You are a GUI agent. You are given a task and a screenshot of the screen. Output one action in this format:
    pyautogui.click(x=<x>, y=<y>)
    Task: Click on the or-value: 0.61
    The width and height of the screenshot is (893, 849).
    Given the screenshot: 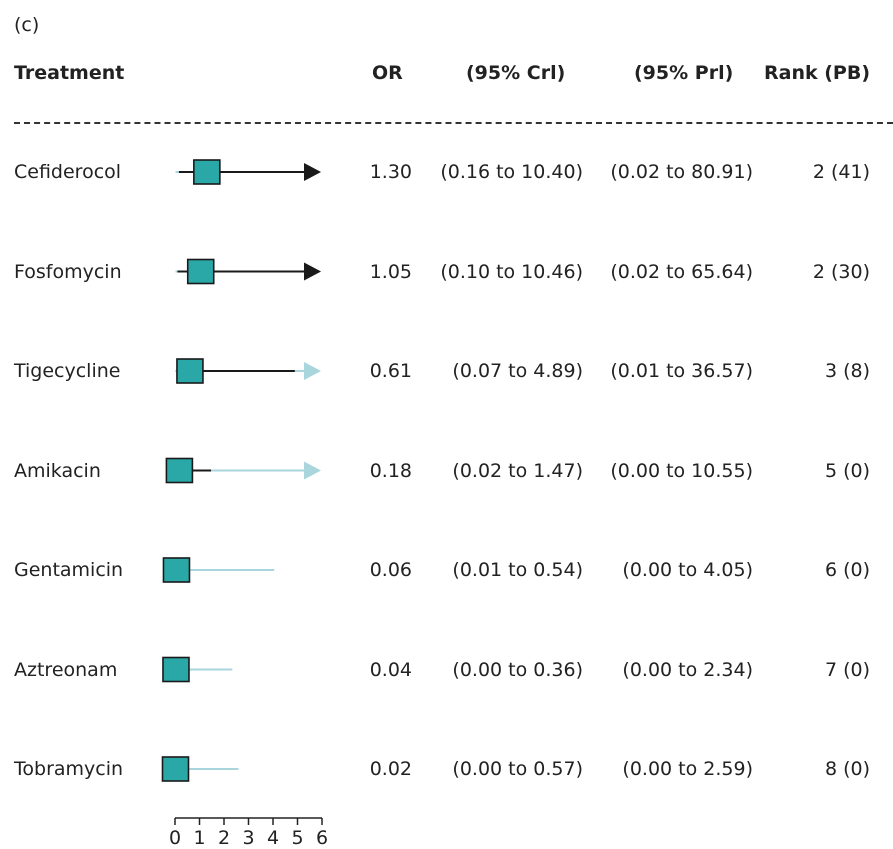 What is the action you would take?
    pyautogui.click(x=390, y=371)
    